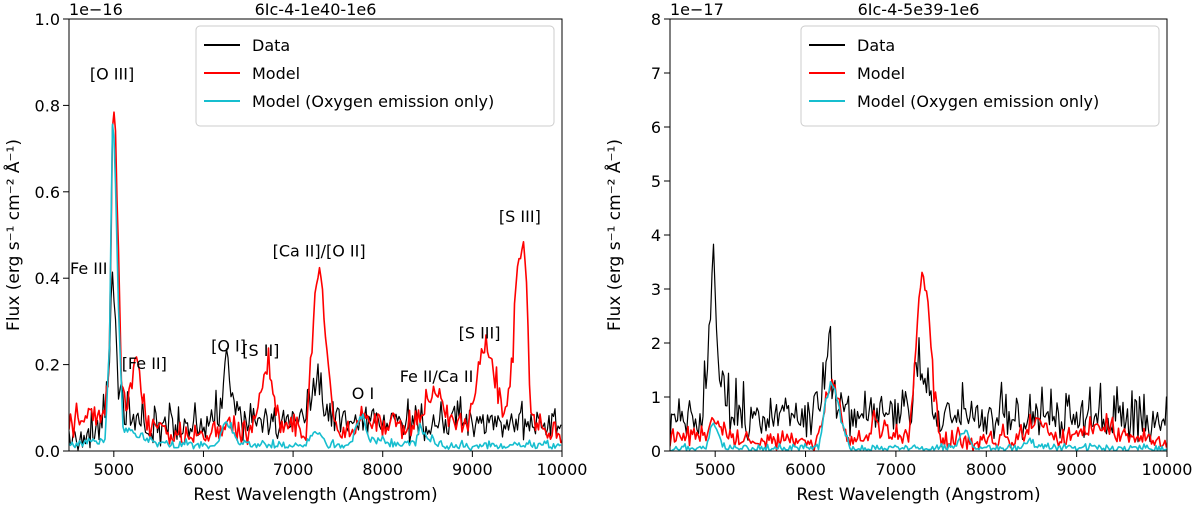  Describe the element at coordinates (319, 251) in the screenshot. I see `line-annotation: [Ca II]/[O II]` at that location.